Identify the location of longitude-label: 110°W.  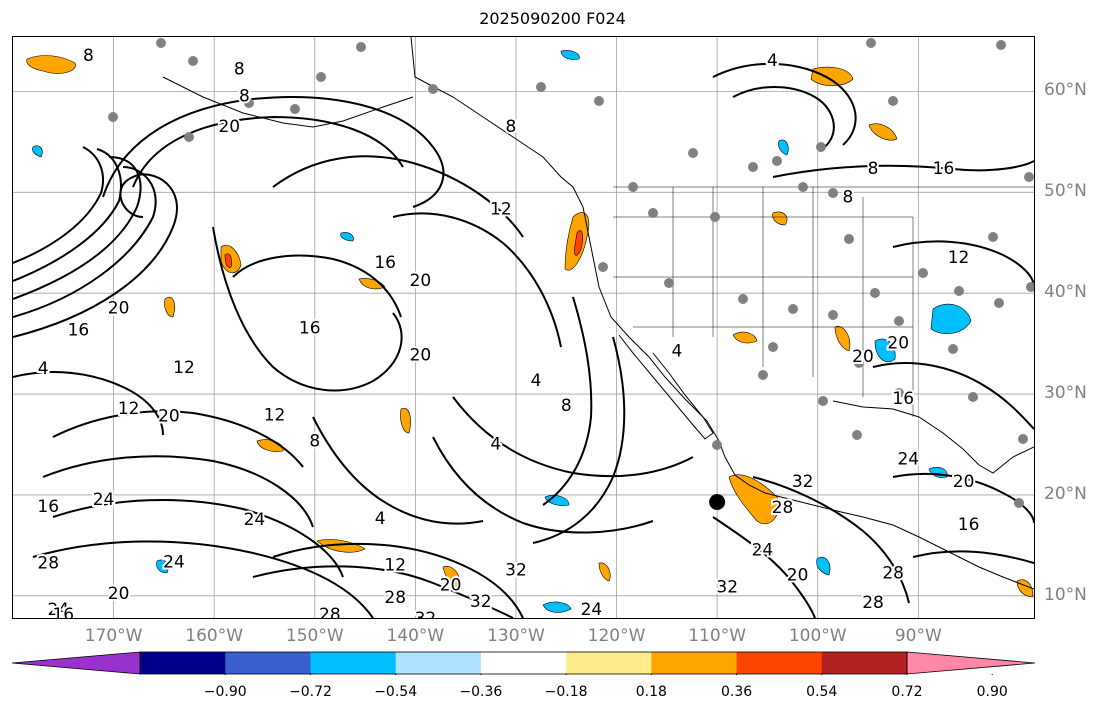
(717, 636).